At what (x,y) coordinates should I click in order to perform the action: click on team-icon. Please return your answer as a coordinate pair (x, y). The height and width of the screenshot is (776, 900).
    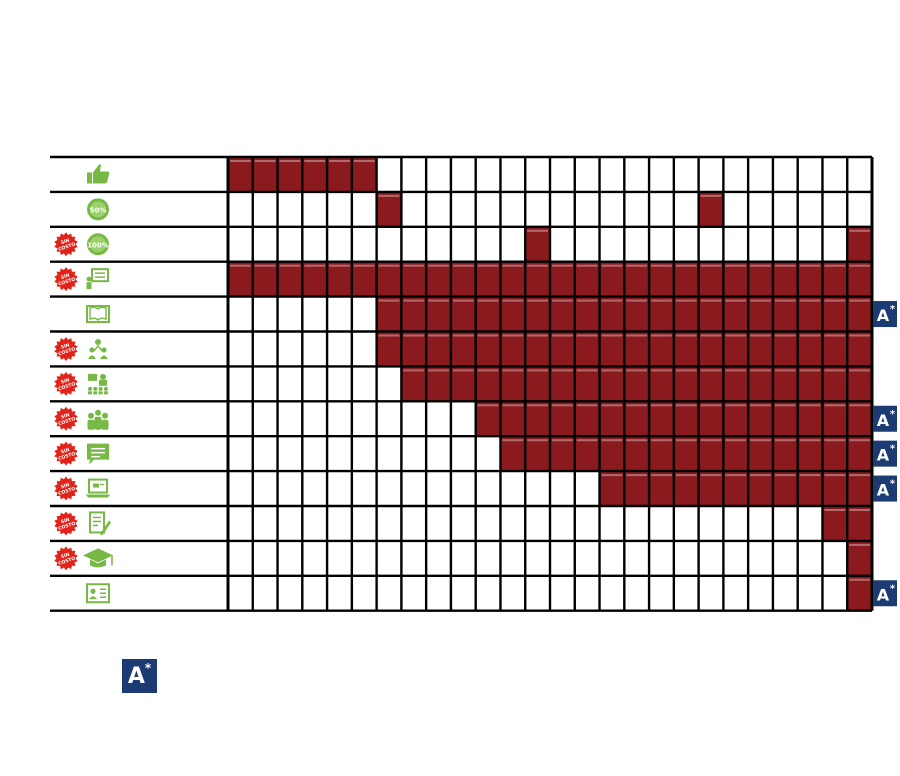
    Looking at the image, I should click on (98, 419).